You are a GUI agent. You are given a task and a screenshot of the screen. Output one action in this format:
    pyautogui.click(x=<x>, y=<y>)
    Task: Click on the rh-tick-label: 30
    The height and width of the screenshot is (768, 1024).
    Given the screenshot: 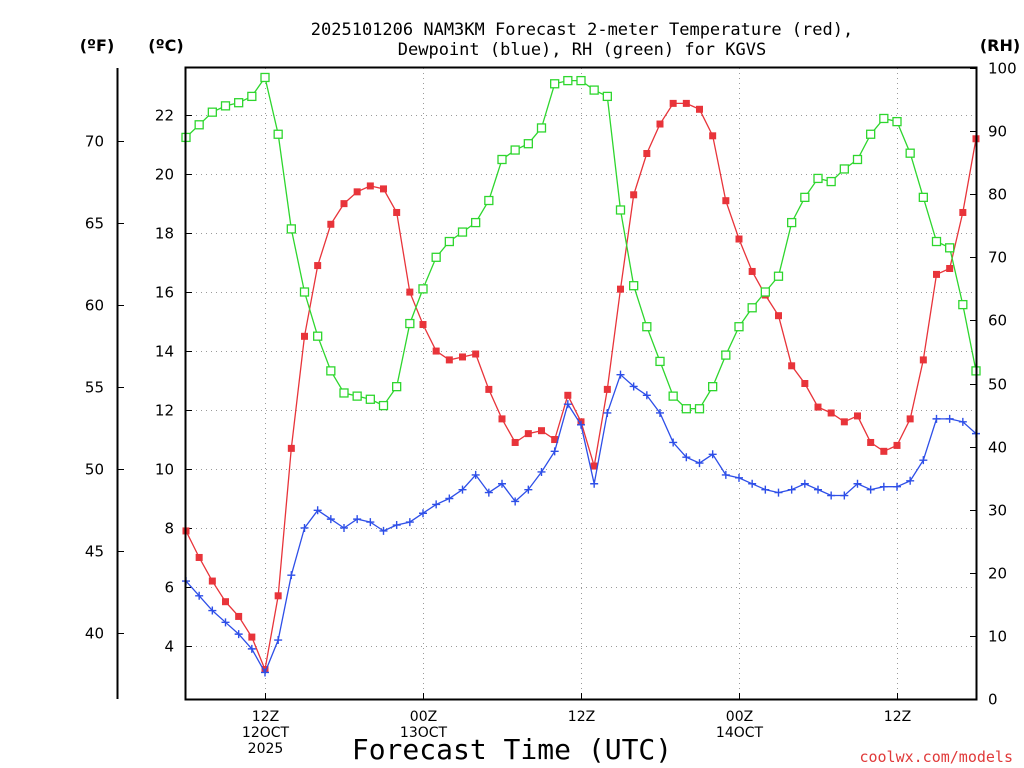 What is the action you would take?
    pyautogui.click(x=997, y=511)
    